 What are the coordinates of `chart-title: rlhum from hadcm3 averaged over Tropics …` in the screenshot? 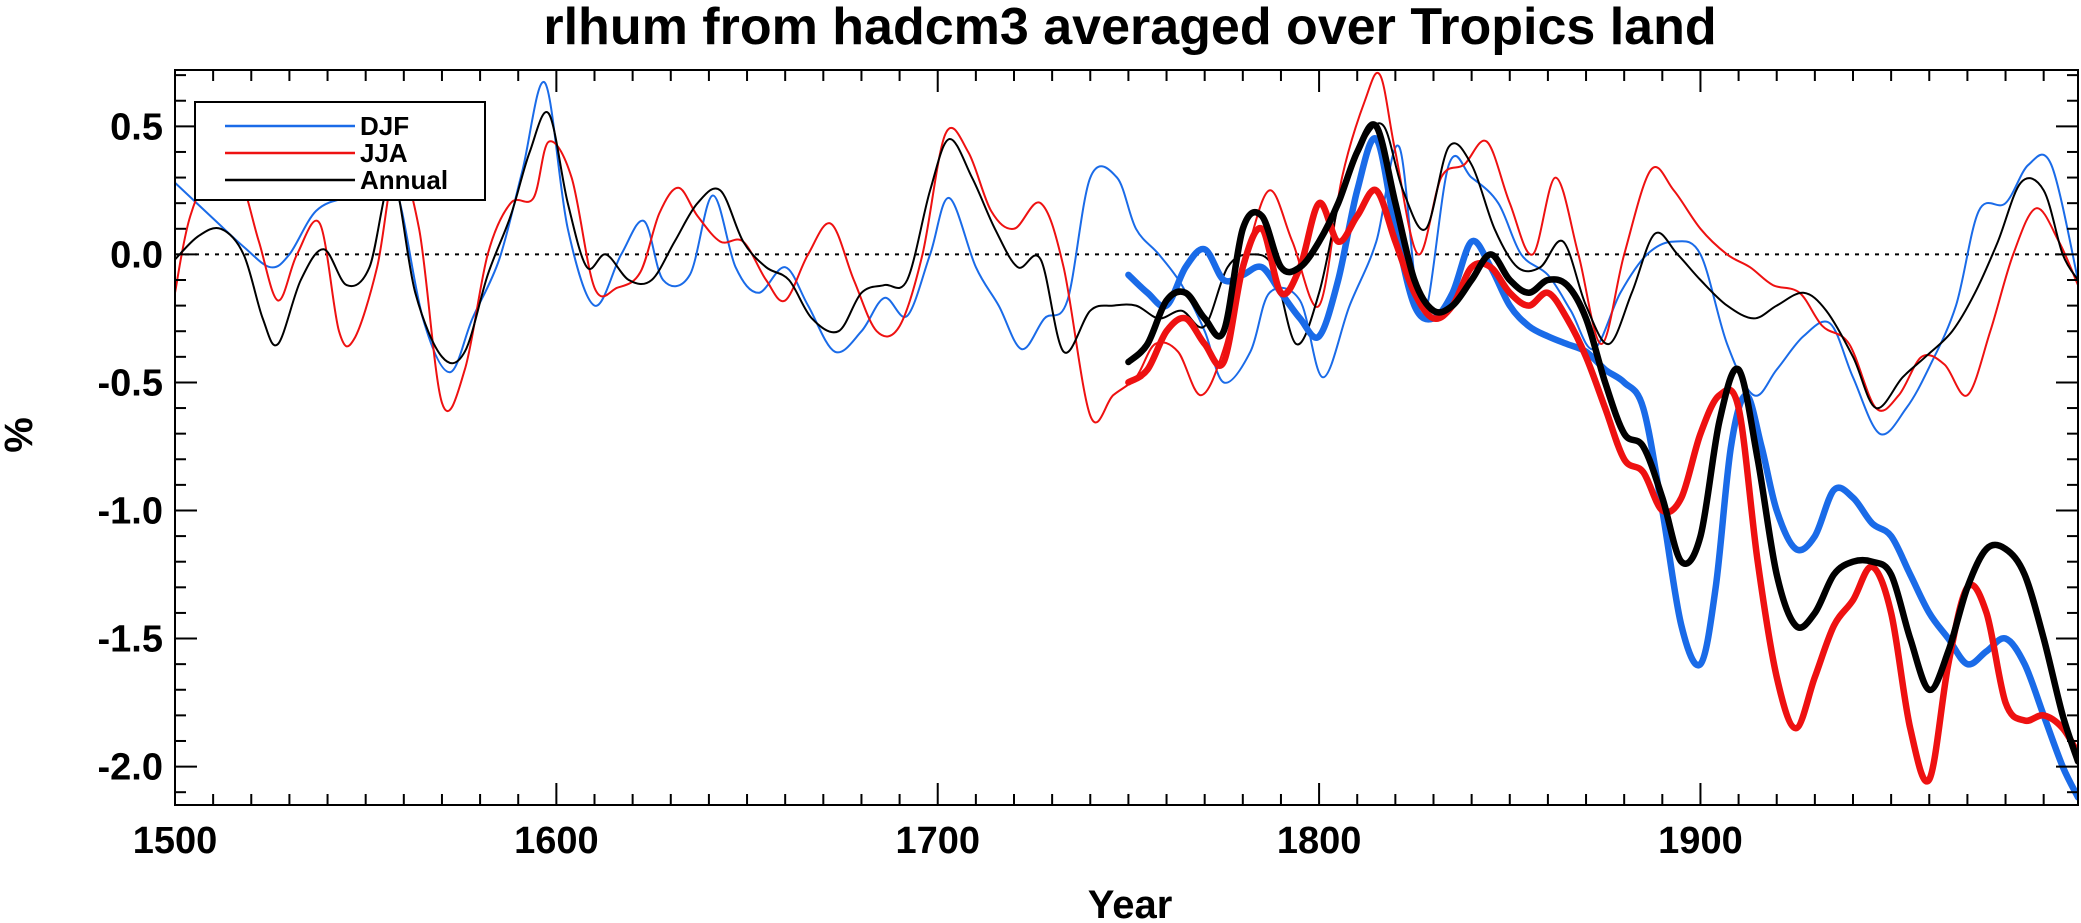 It's located at (1129, 28).